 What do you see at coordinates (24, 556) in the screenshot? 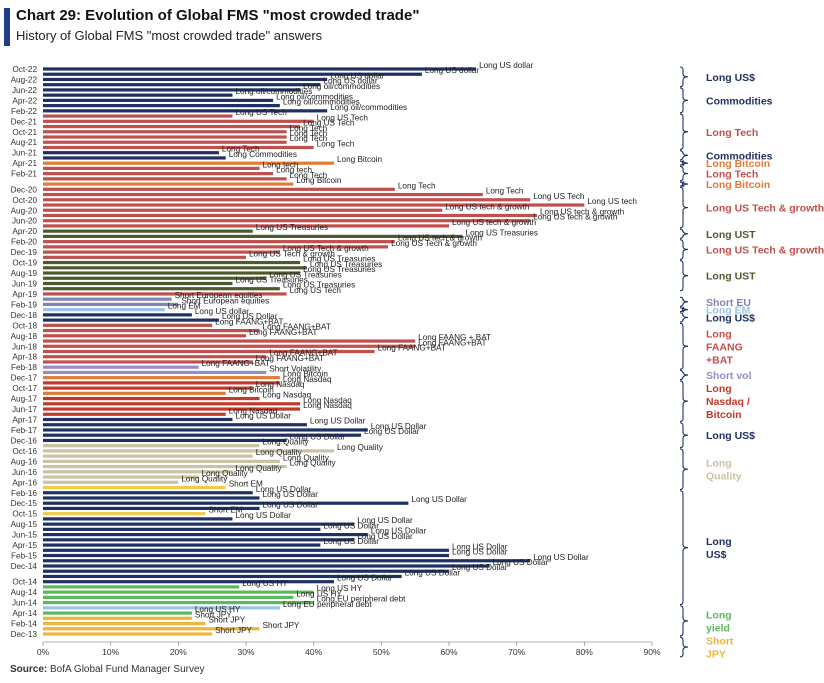
I see `y-tick-label: Feb-15` at bounding box center [24, 556].